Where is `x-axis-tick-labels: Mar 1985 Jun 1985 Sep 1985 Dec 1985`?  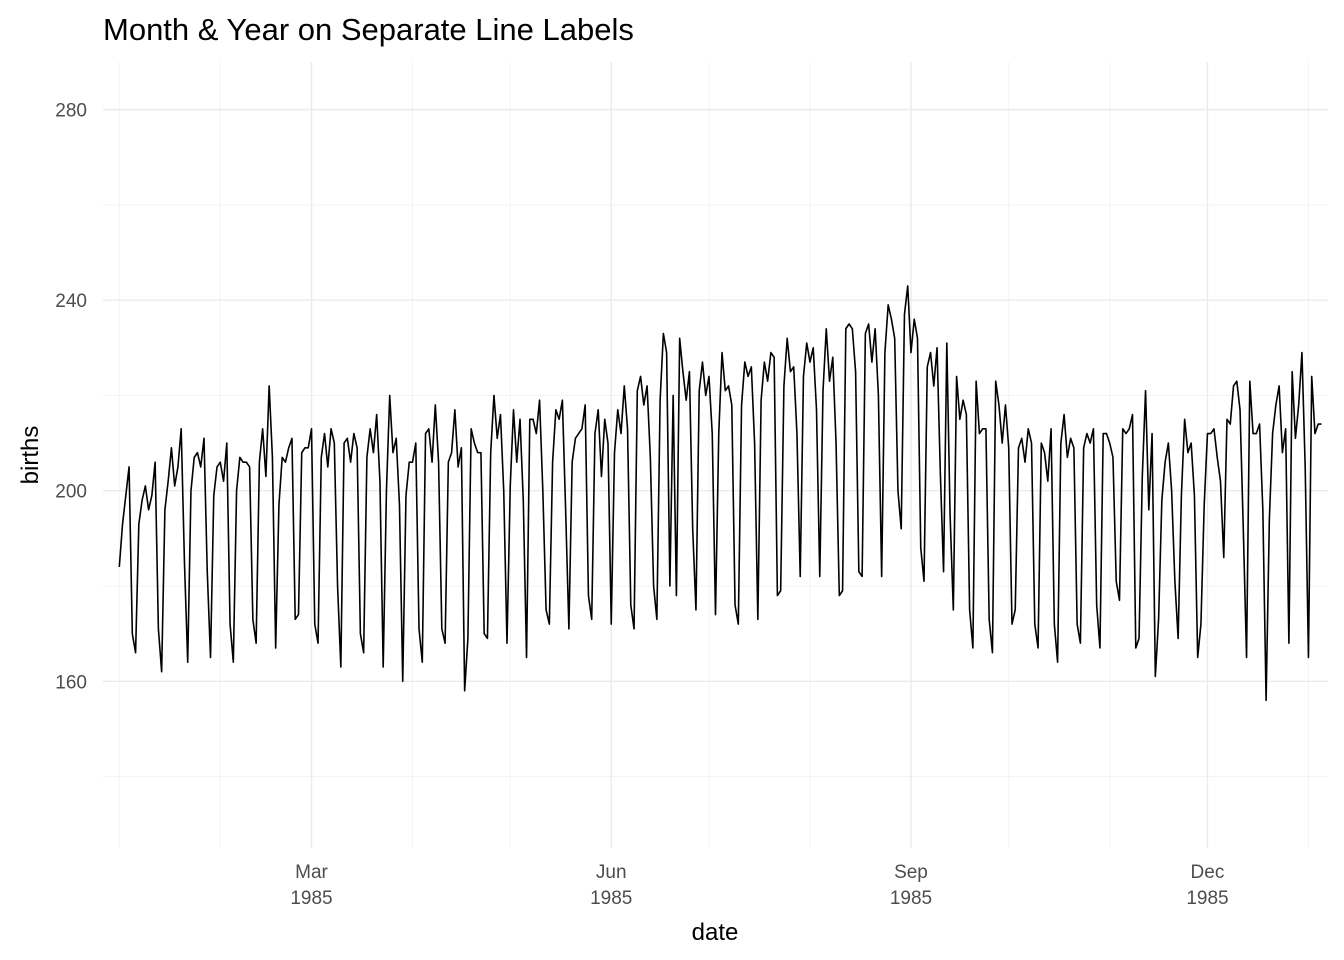 x-axis-tick-labels: Mar 1985 Jun 1985 Sep 1985 Dec 1985 is located at coordinates (759, 885).